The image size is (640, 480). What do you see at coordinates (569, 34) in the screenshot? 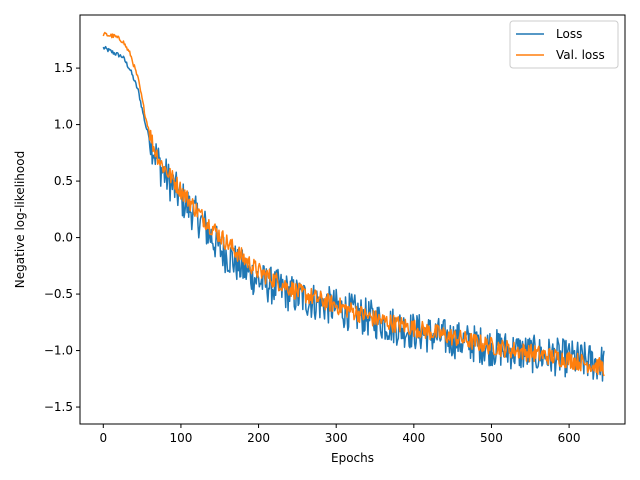
I see `legend-label: Loss` at bounding box center [569, 34].